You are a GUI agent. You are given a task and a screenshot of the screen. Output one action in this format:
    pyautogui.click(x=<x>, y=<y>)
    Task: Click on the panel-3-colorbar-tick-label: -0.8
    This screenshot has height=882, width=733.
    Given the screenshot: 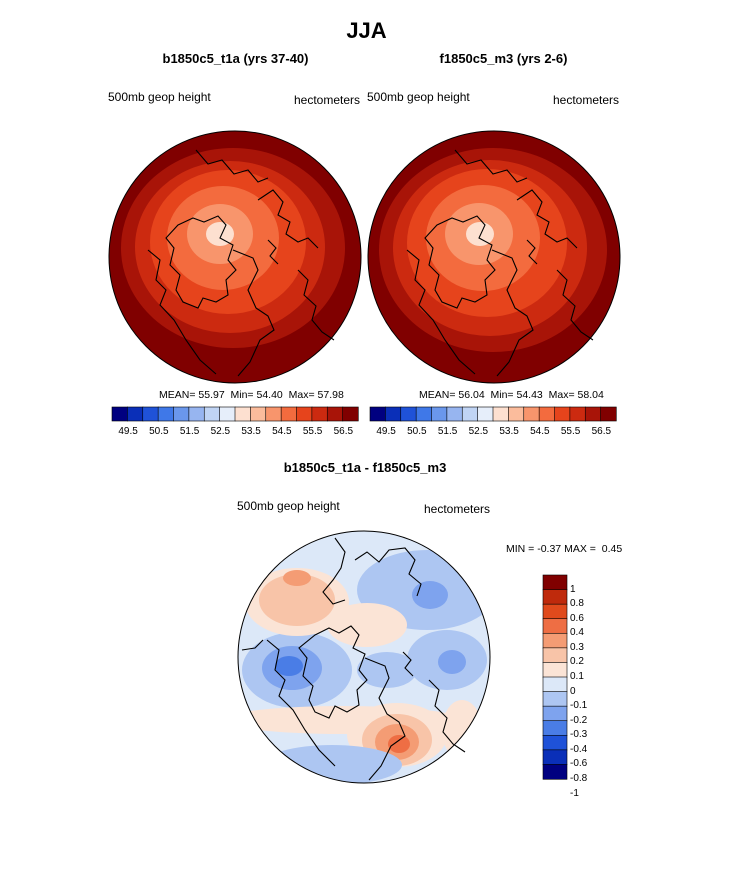 What is the action you would take?
    pyautogui.click(x=579, y=778)
    